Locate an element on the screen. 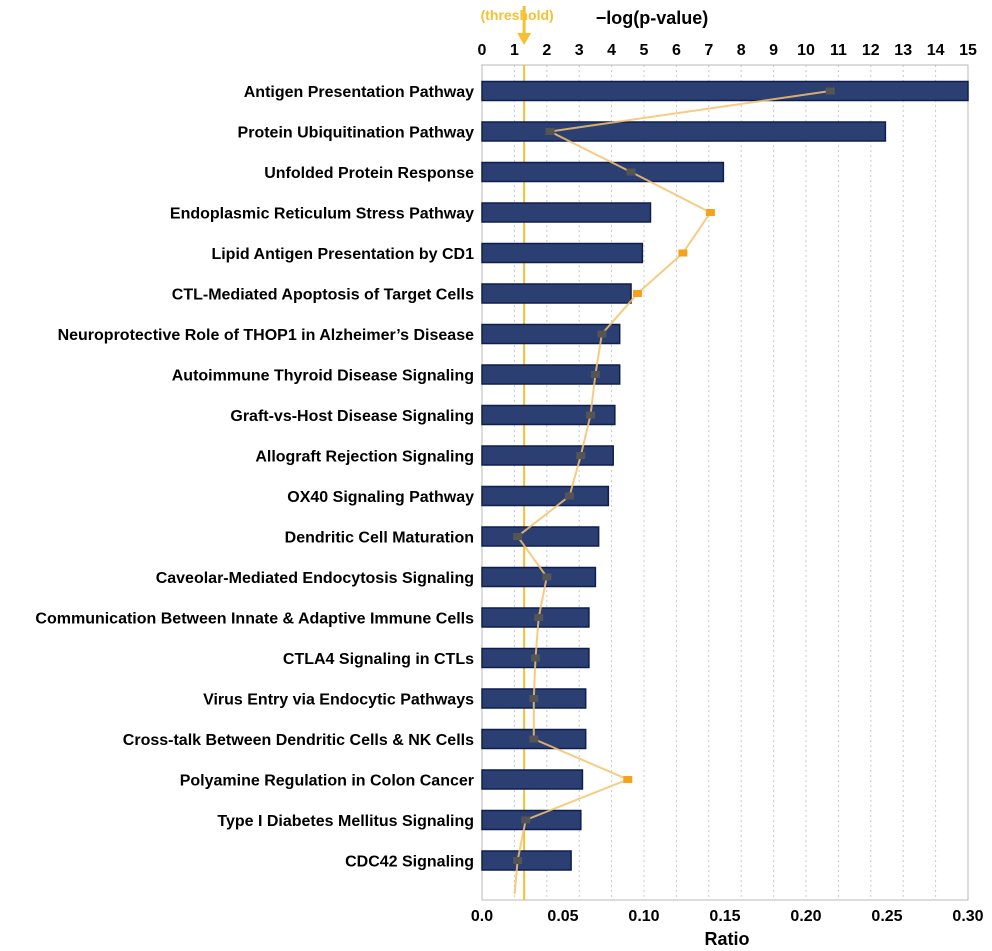 The height and width of the screenshot is (951, 992). top-tick-label: 12 is located at coordinates (871, 50).